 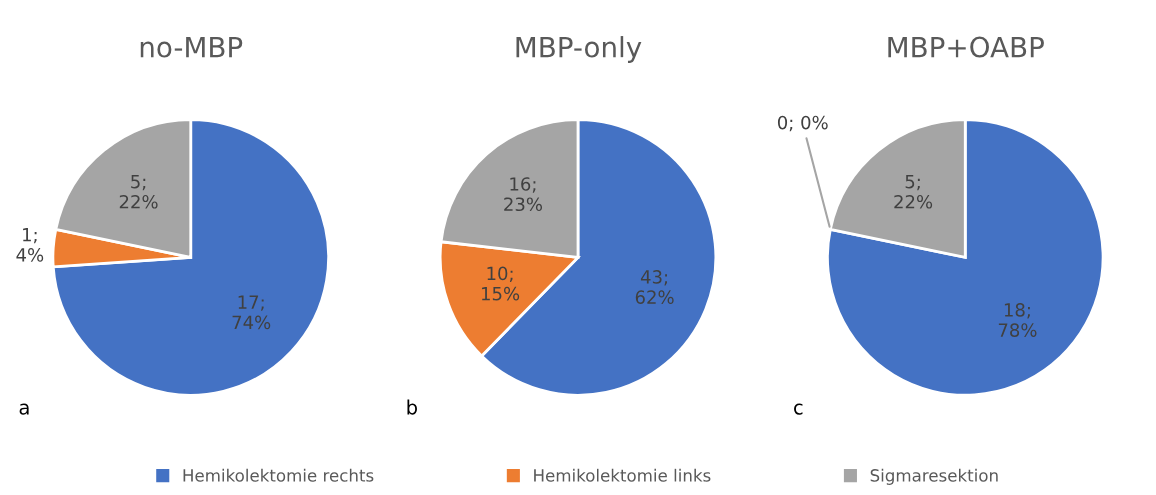 I want to click on legend-label: Hemikolektomie links, so click(x=622, y=475).